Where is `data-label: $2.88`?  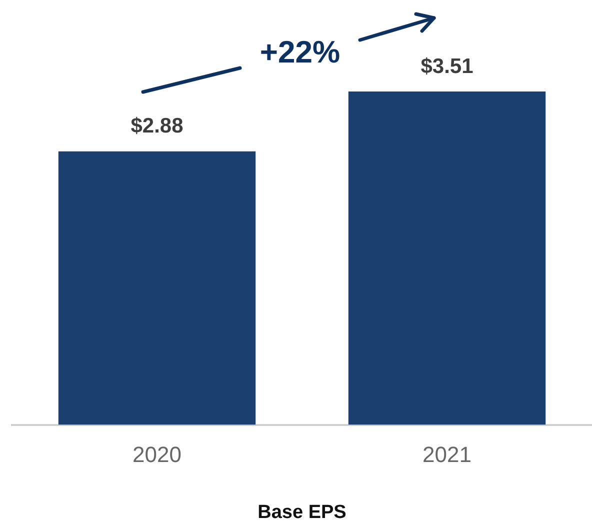 data-label: $2.88 is located at coordinates (157, 126).